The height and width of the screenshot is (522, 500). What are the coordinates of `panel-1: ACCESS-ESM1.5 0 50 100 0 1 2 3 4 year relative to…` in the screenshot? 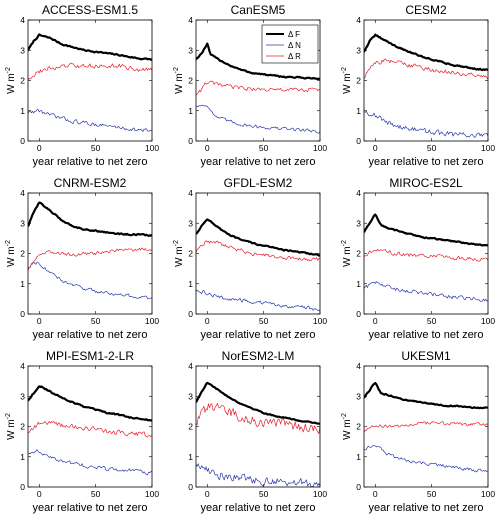 It's located at (82, 85).